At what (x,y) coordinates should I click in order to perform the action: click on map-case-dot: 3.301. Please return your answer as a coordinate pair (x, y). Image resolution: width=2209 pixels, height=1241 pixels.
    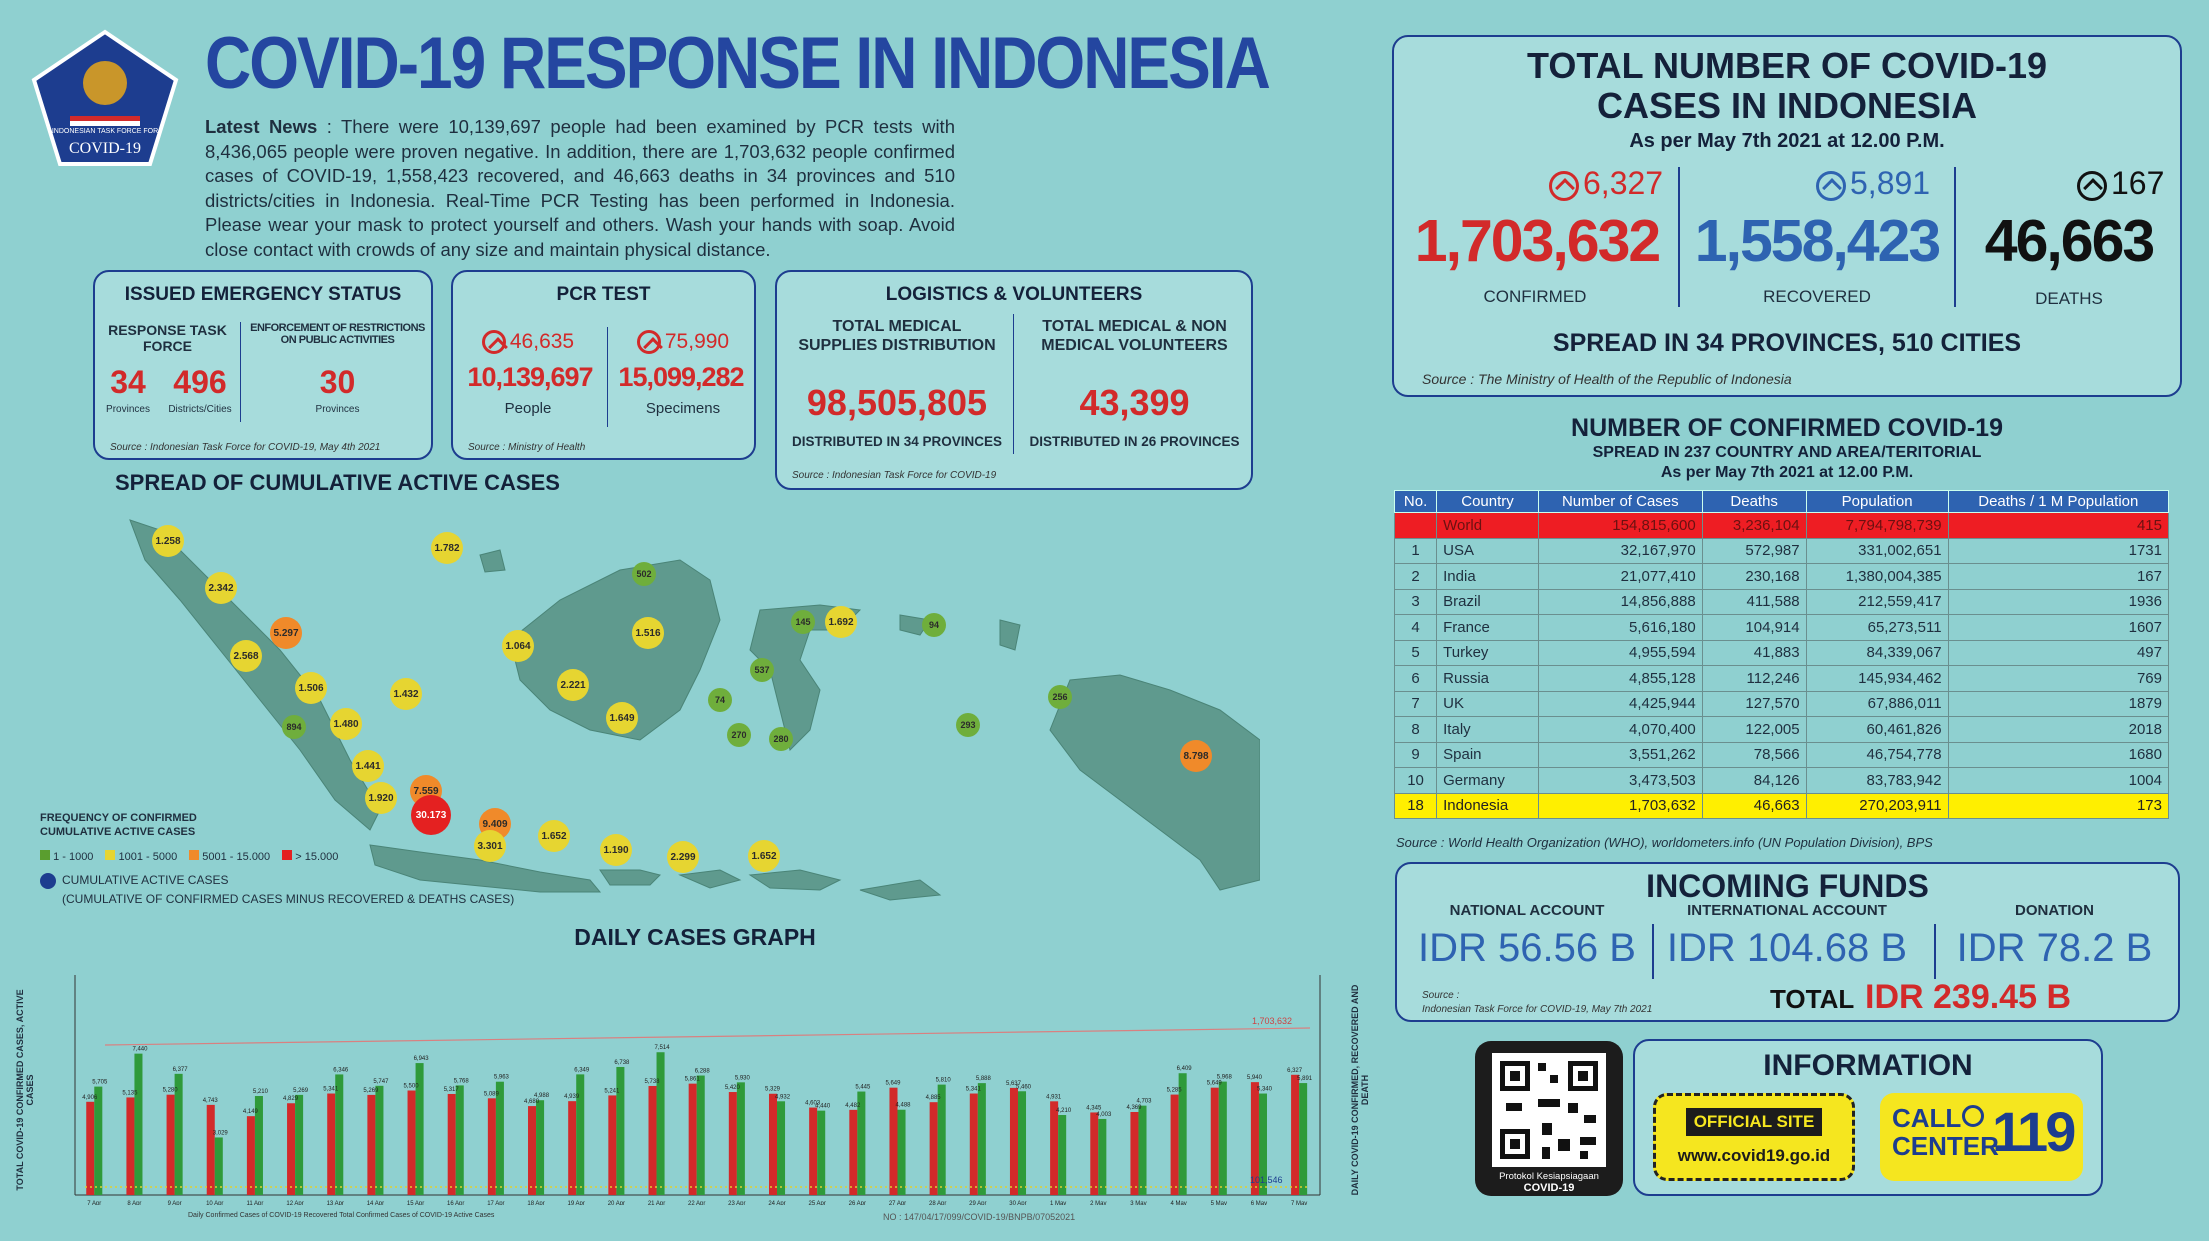
    Looking at the image, I should click on (490, 846).